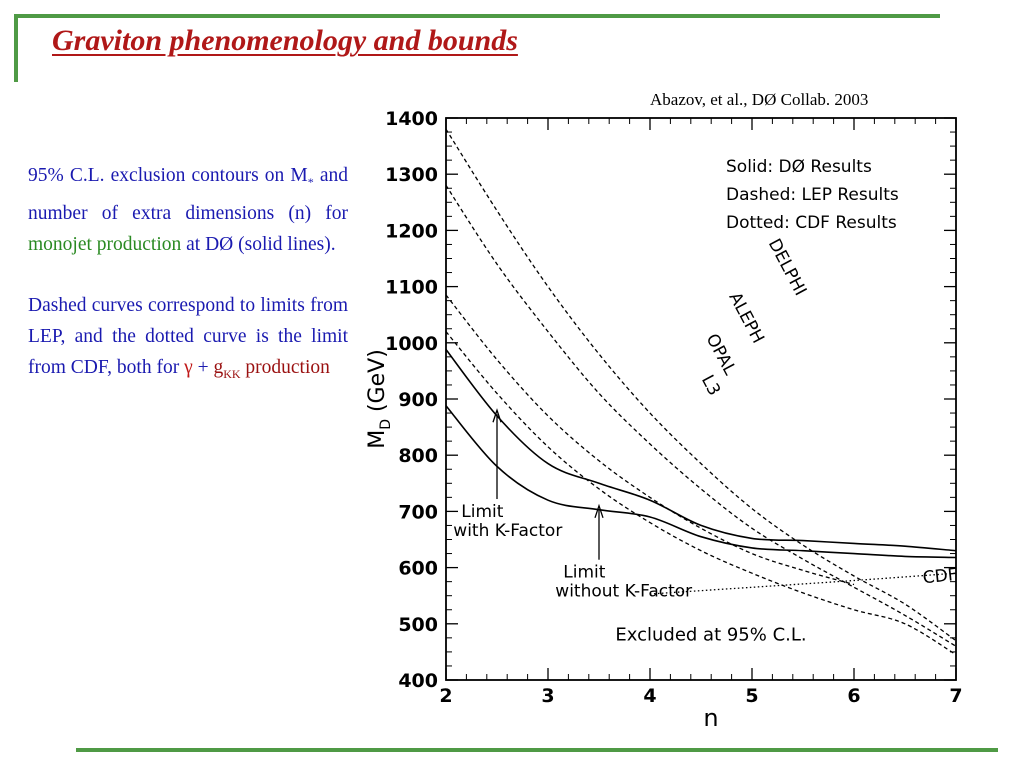 This screenshot has height=768, width=1024. Describe the element at coordinates (105, 244) in the screenshot. I see `p1-highlight: monojet production` at that location.